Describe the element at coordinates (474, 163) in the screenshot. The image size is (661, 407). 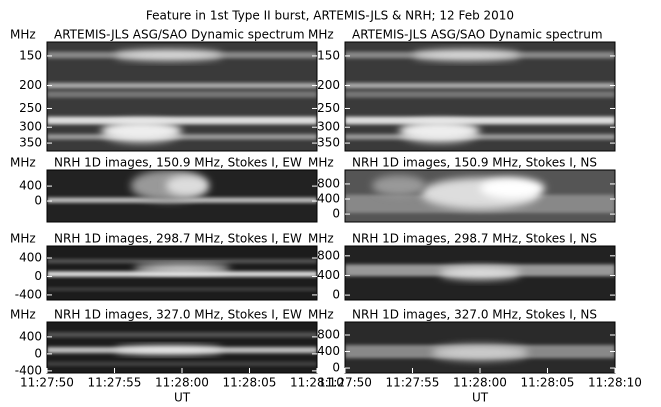
I see `panel-title: NRH 1D images, 150.9 MHz, Stokes I, NS` at that location.